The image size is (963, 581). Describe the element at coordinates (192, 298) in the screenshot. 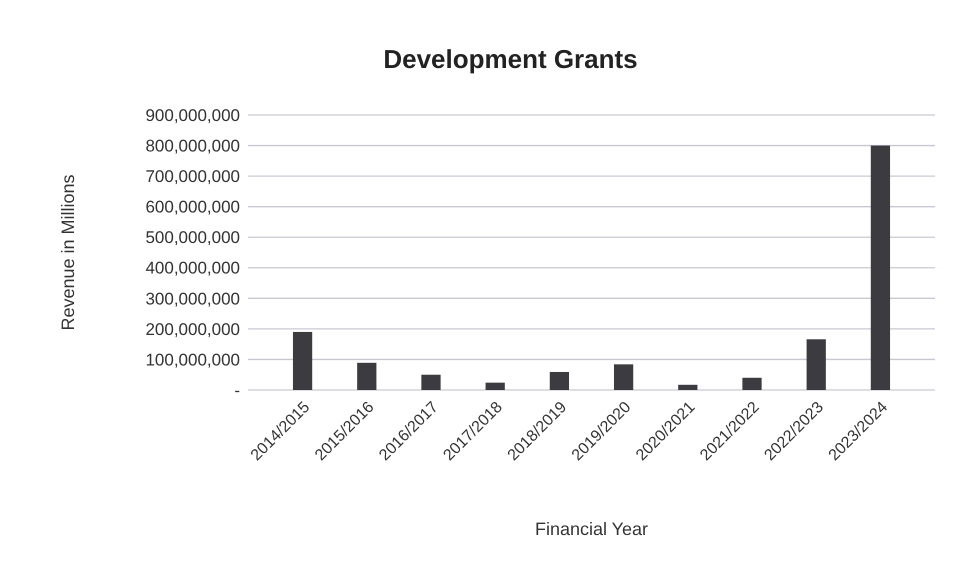

I see `y-tick-label: 300,000,000` at that location.